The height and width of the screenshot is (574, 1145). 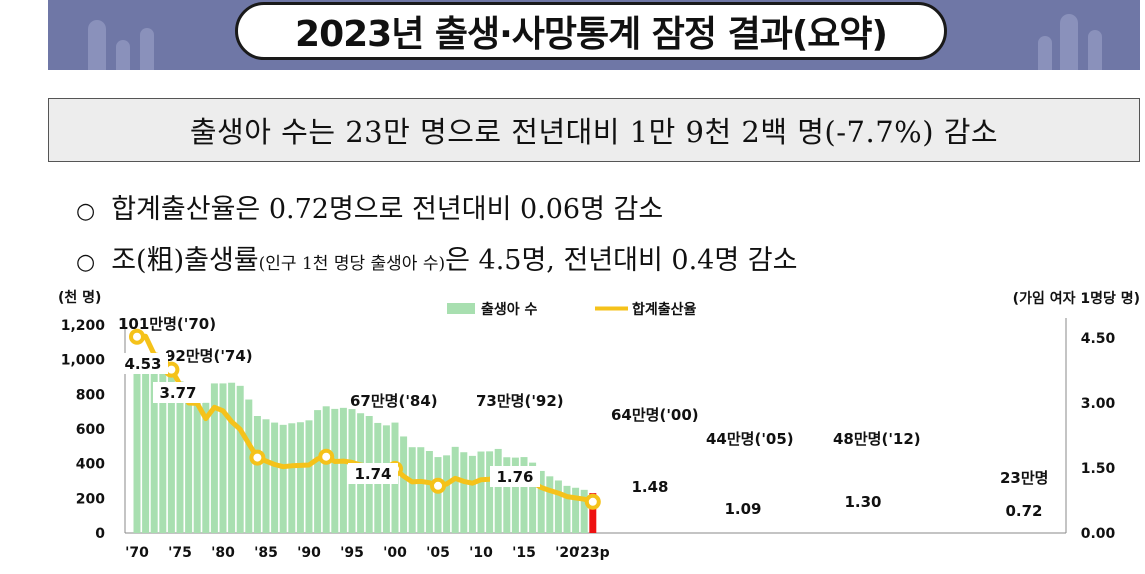 I want to click on rate-annotation: 1.09, so click(x=742, y=509).